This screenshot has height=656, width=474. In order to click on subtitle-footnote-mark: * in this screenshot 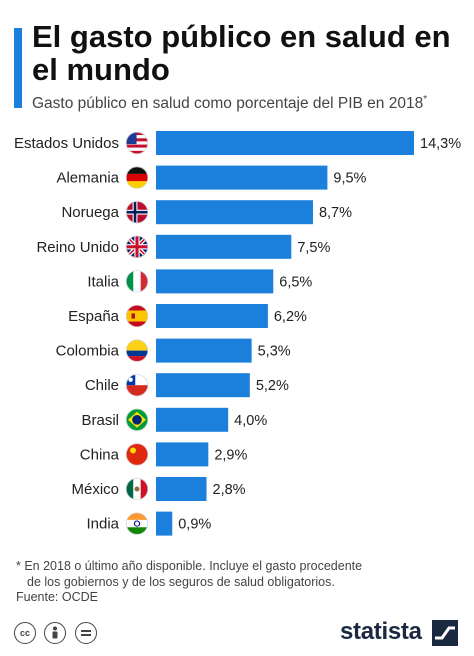, I will do `click(425, 99)`.